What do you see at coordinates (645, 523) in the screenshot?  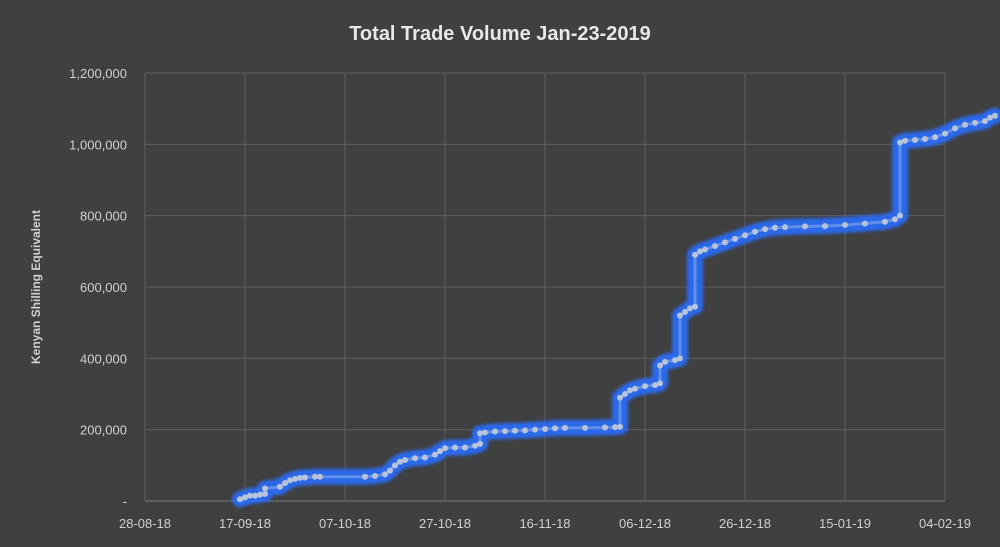 I see `x-tick-label: 06-12-18` at bounding box center [645, 523].